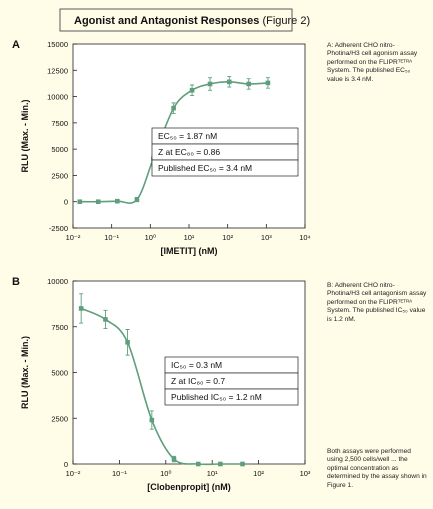 This screenshot has width=433, height=509. Describe the element at coordinates (188, 487) in the screenshot. I see `x-axis-title: [Clobenpropit] (nM)` at that location.